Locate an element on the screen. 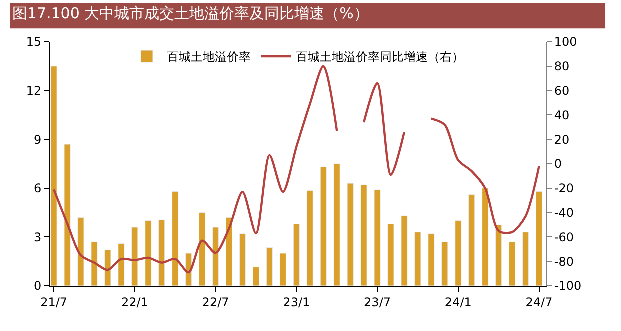  y2-tick-label: -60 is located at coordinates (564, 237).